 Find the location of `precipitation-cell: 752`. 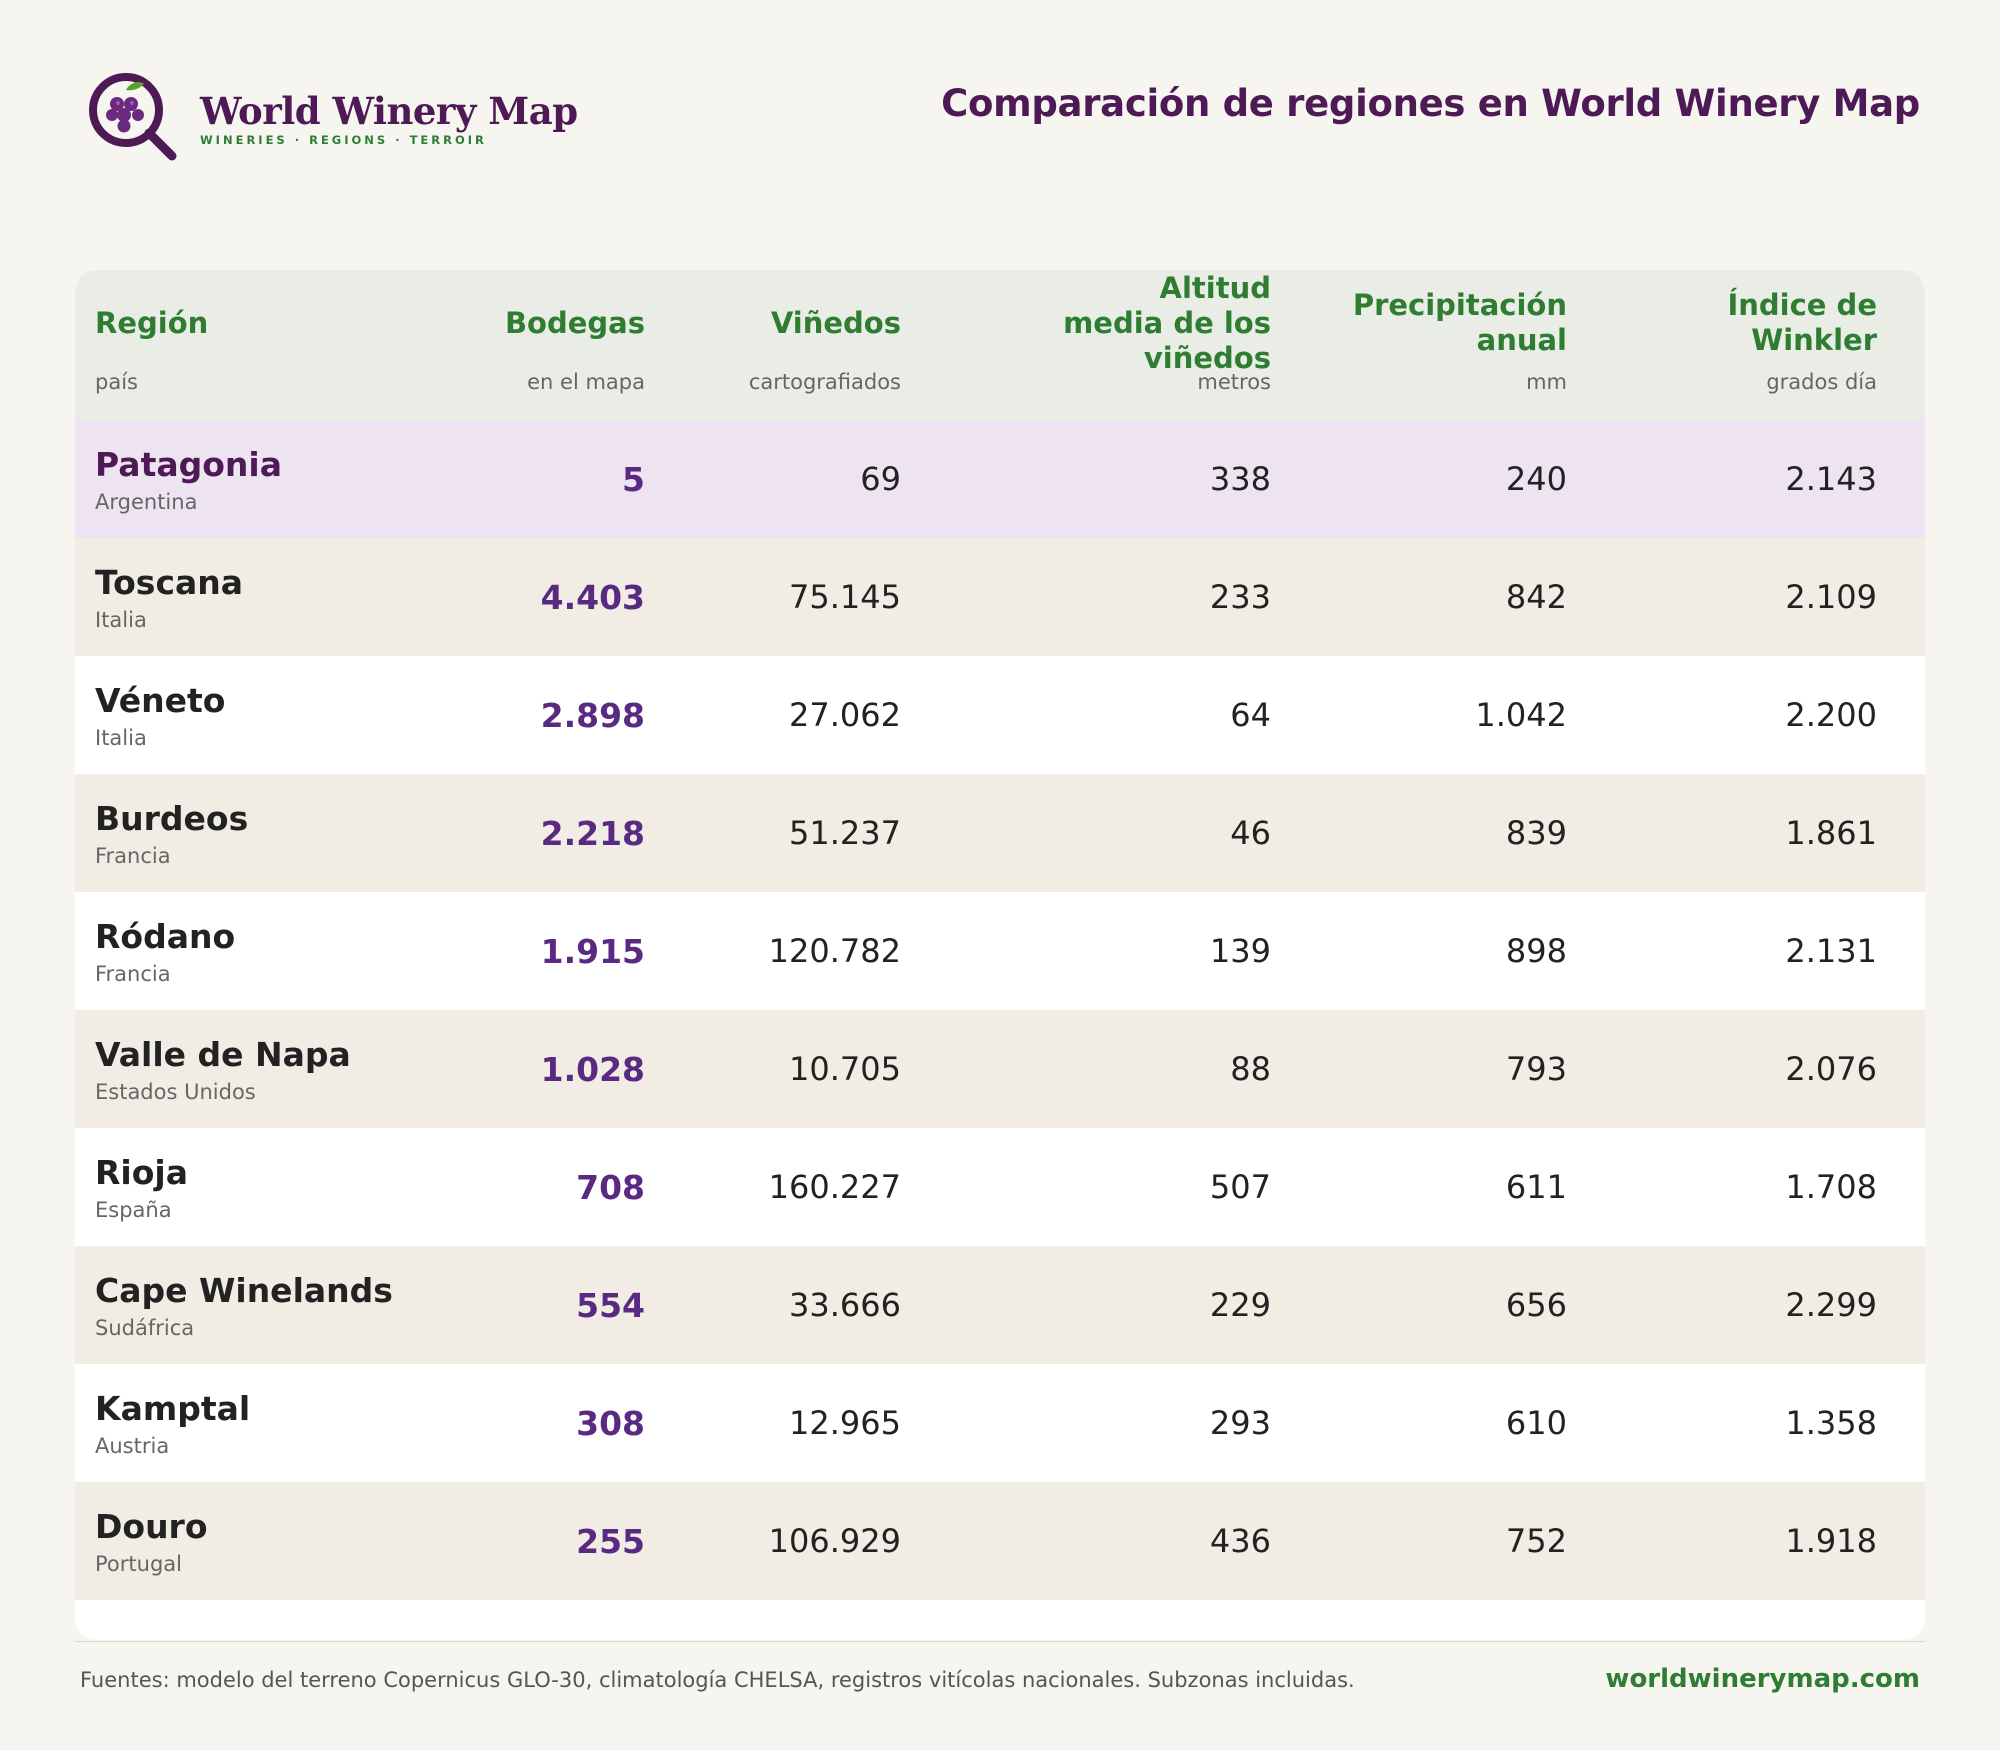

precipitation-cell: 752 is located at coordinates (1536, 1541).